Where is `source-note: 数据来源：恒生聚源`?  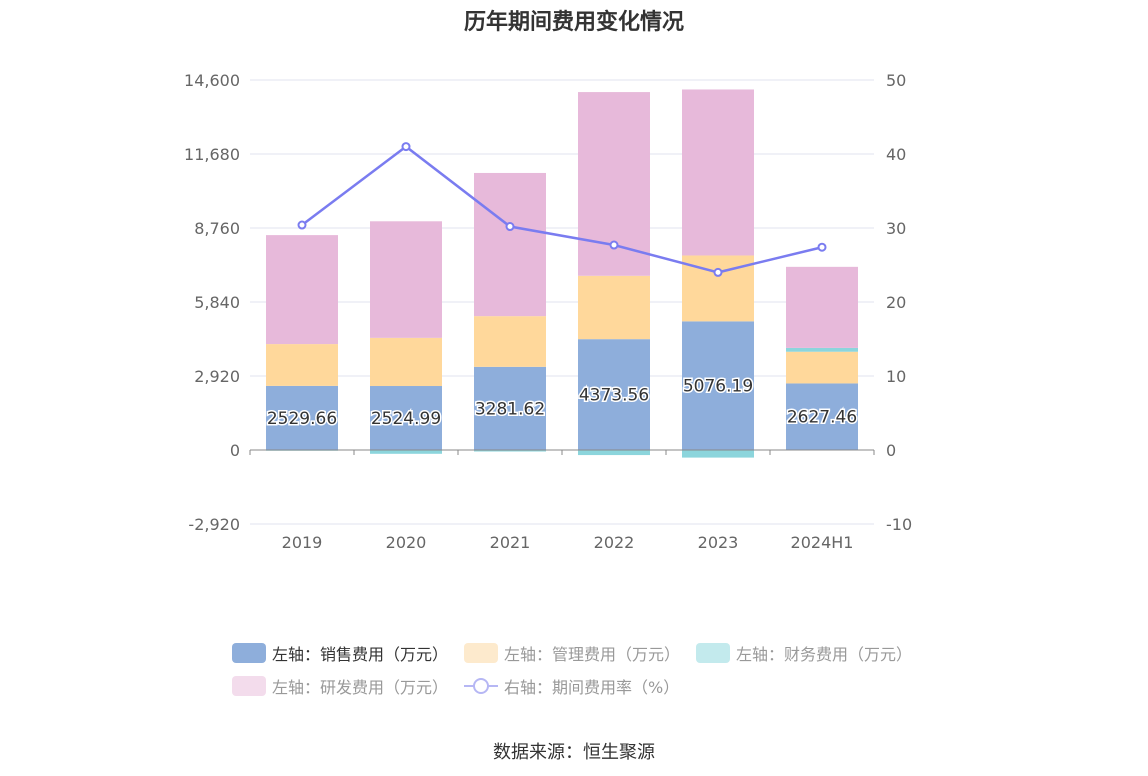
source-note: 数据来源：恒生聚源 is located at coordinates (574, 752).